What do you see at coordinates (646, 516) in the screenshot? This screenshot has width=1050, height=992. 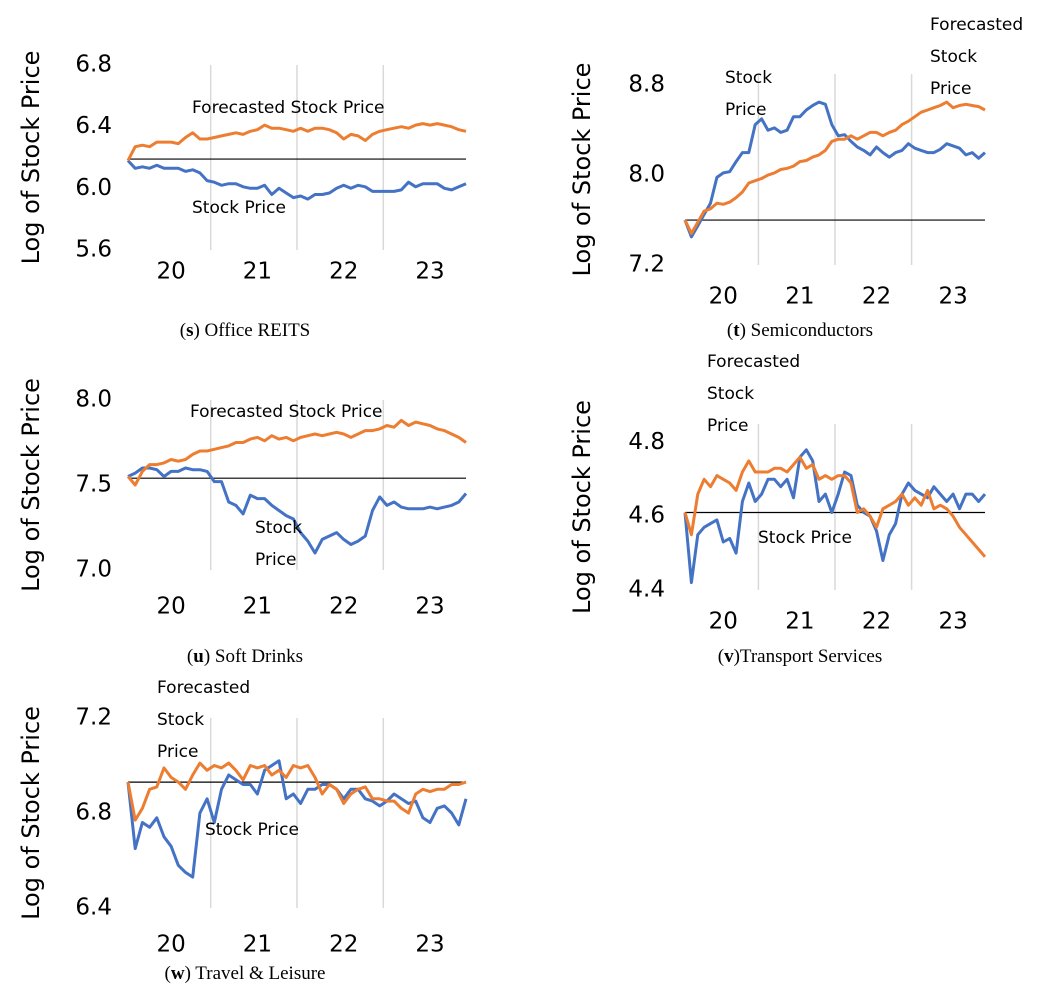 I see `y-tick-label: 4.6` at bounding box center [646, 516].